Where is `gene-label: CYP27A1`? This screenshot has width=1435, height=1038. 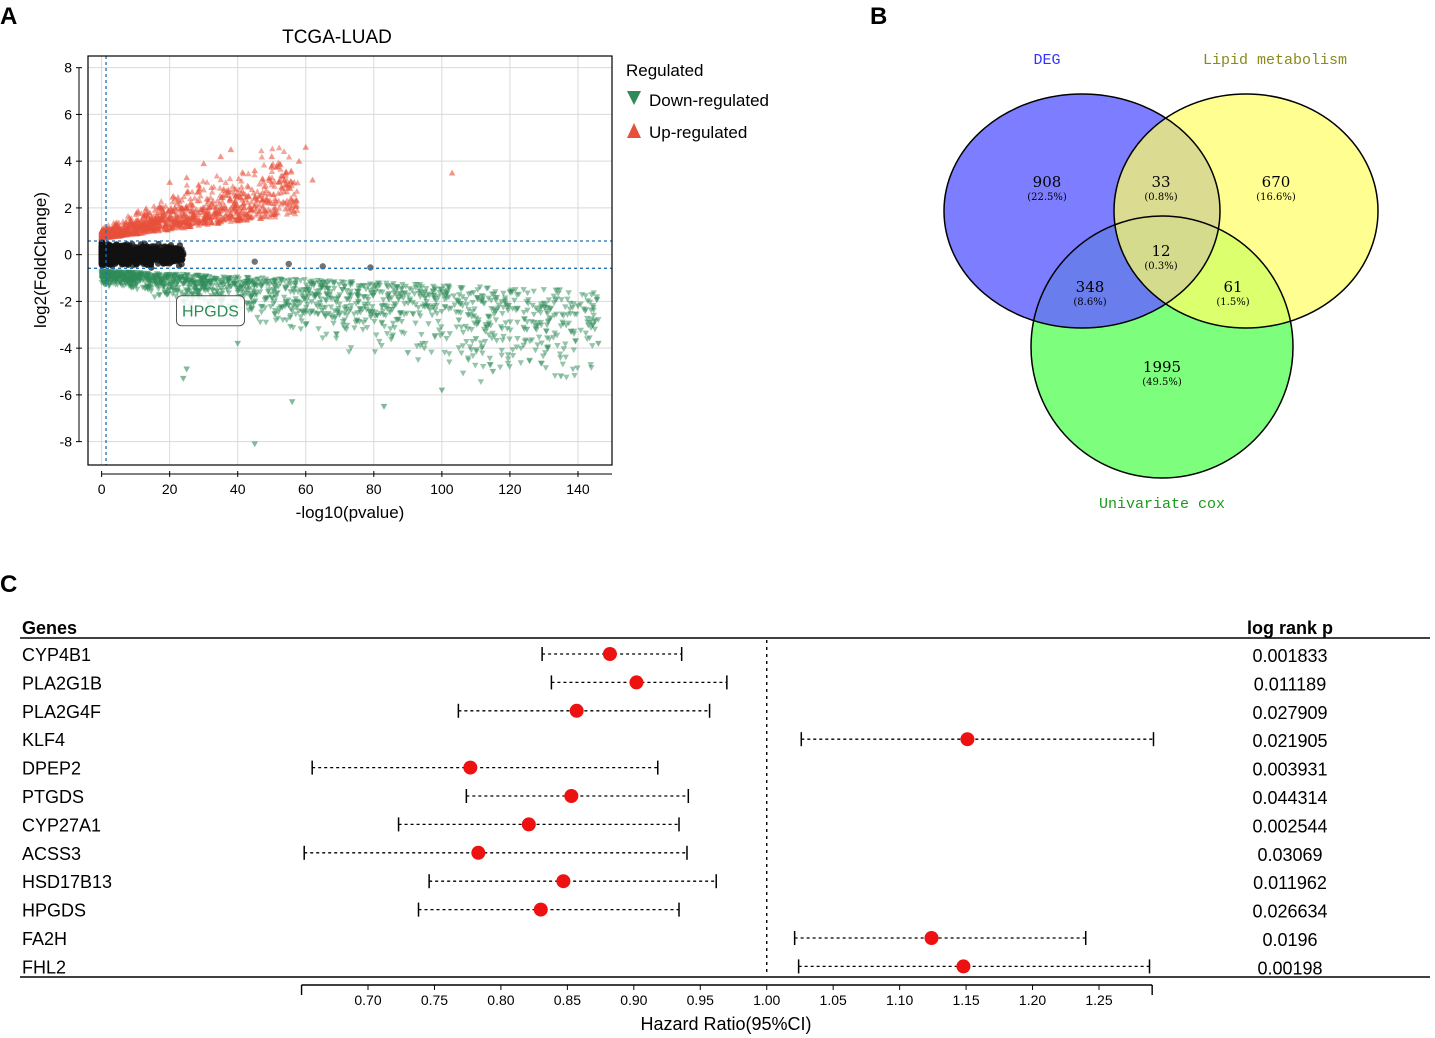 gene-label: CYP27A1 is located at coordinates (61, 825).